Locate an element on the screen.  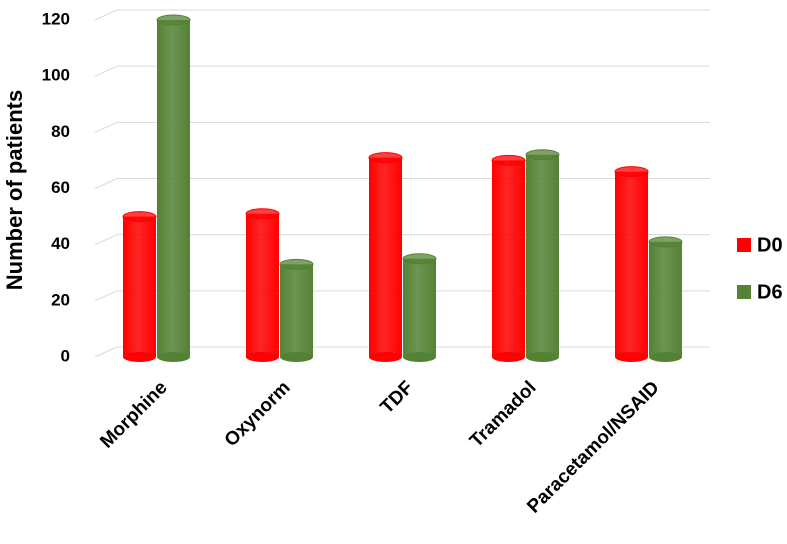
y-tick-label: 60 is located at coordinates (60, 187).